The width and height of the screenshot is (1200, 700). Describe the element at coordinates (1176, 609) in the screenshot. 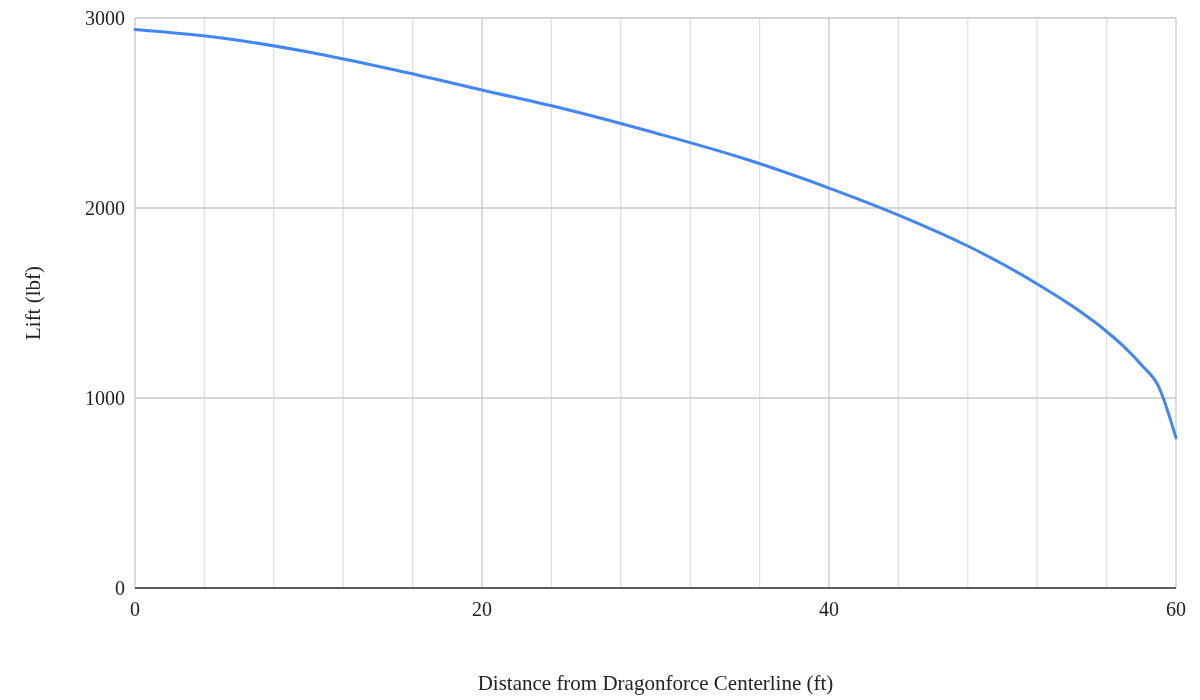

I see `x-tick-label: 60` at that location.